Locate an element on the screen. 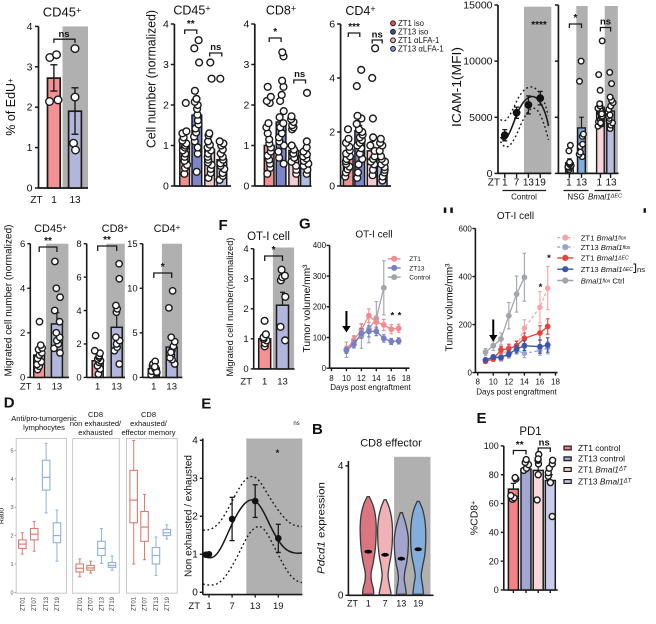 This screenshot has height=624, width=656. svg-text: CD4+ is located at coordinates (167, 229).